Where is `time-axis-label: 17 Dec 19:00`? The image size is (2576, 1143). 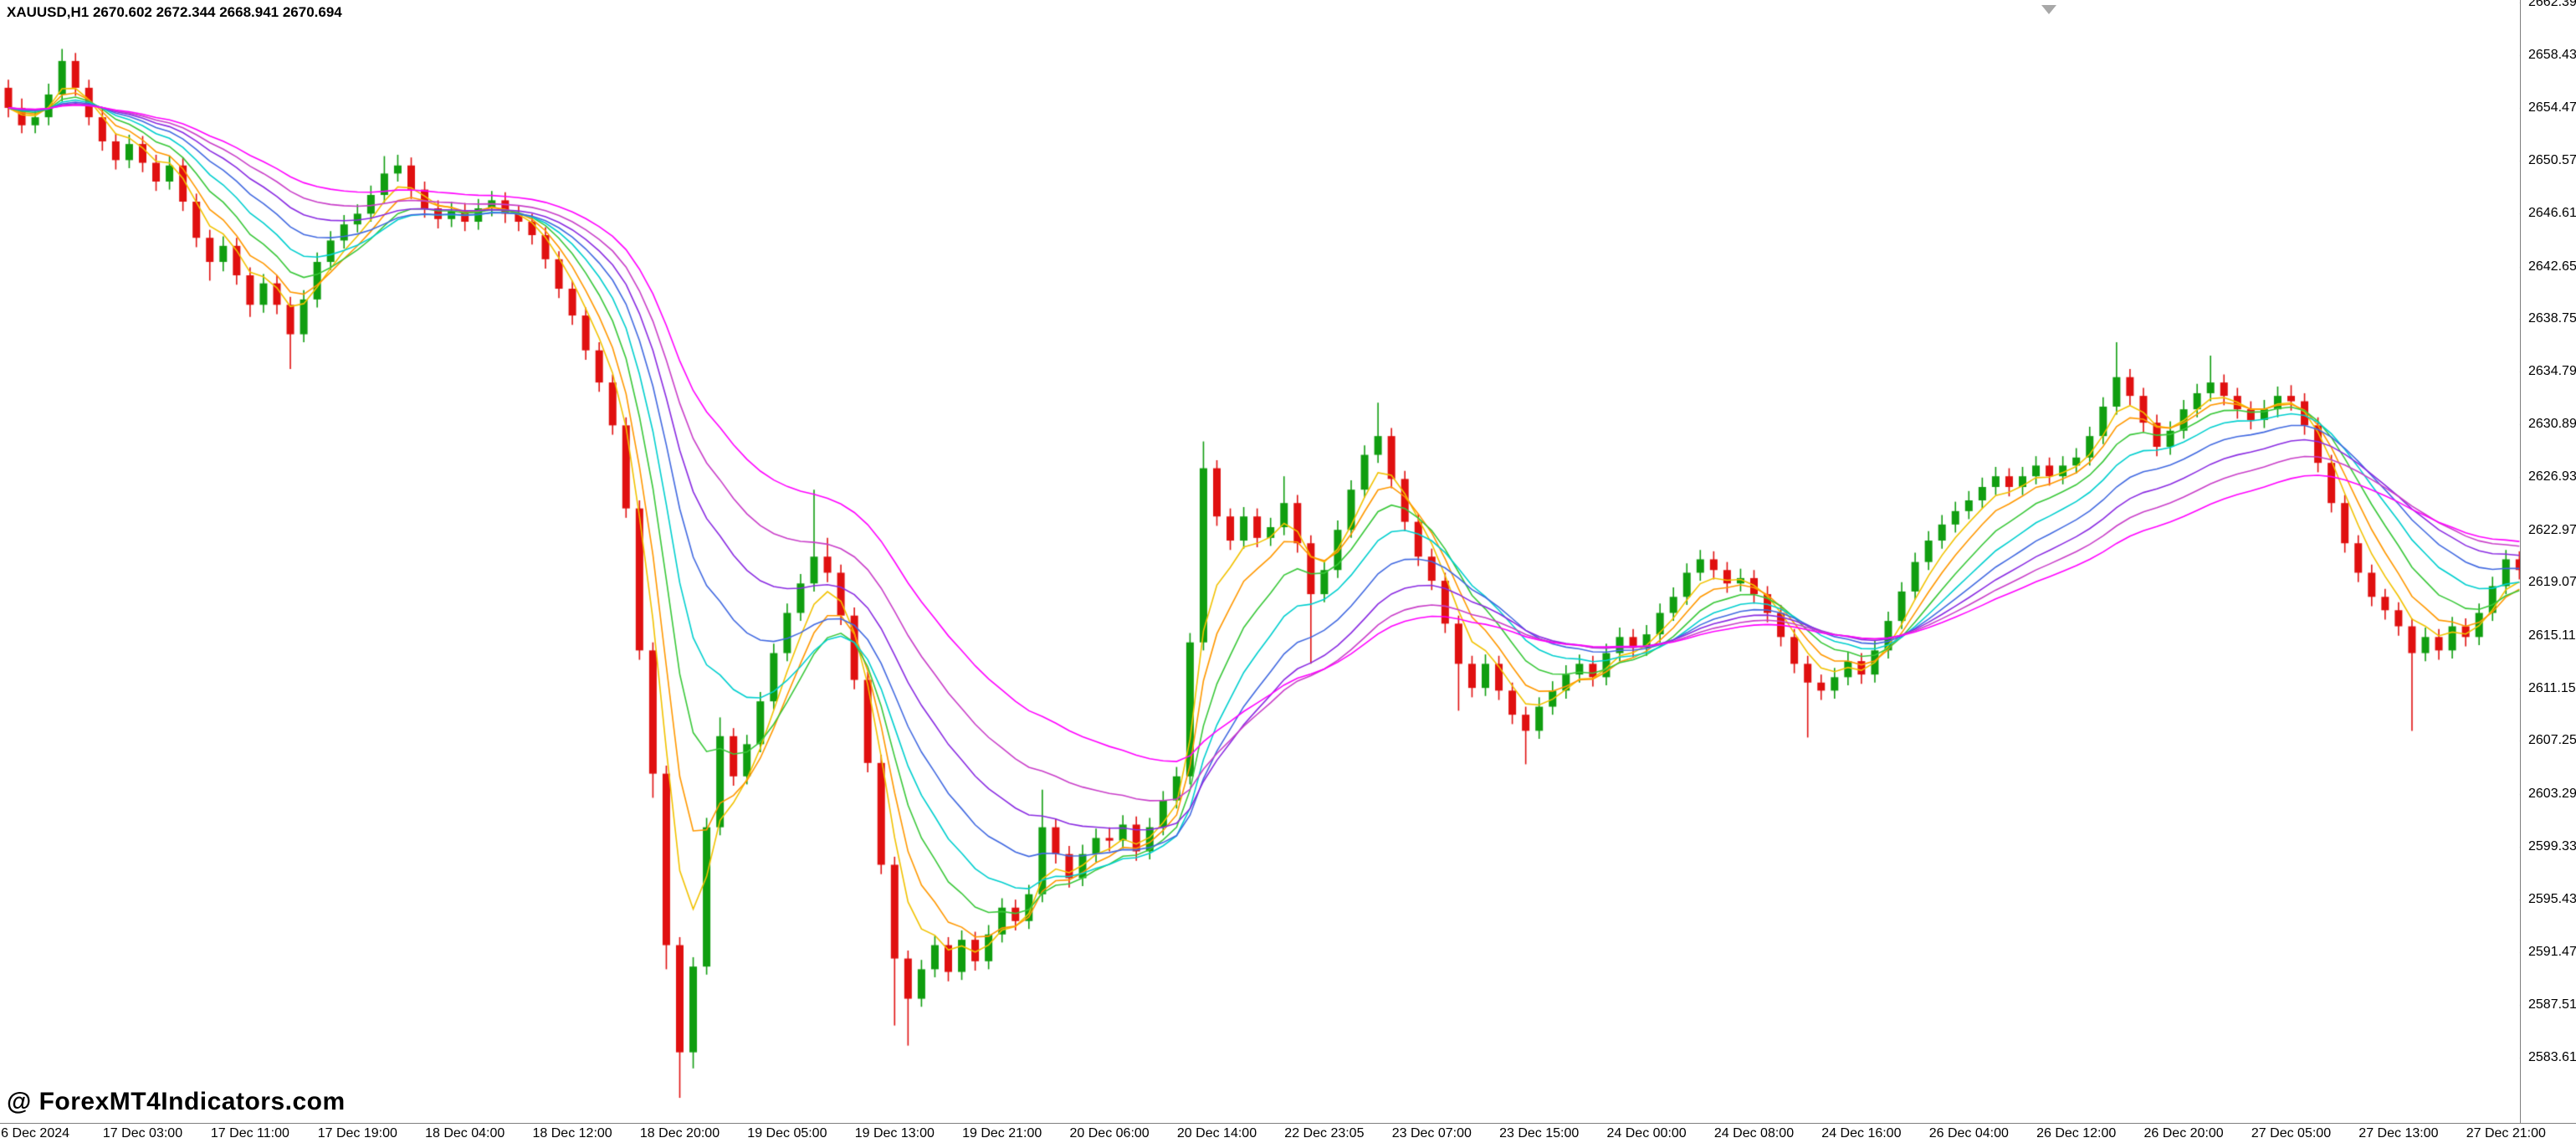
time-axis-label: 17 Dec 19:00 is located at coordinates (357, 1133).